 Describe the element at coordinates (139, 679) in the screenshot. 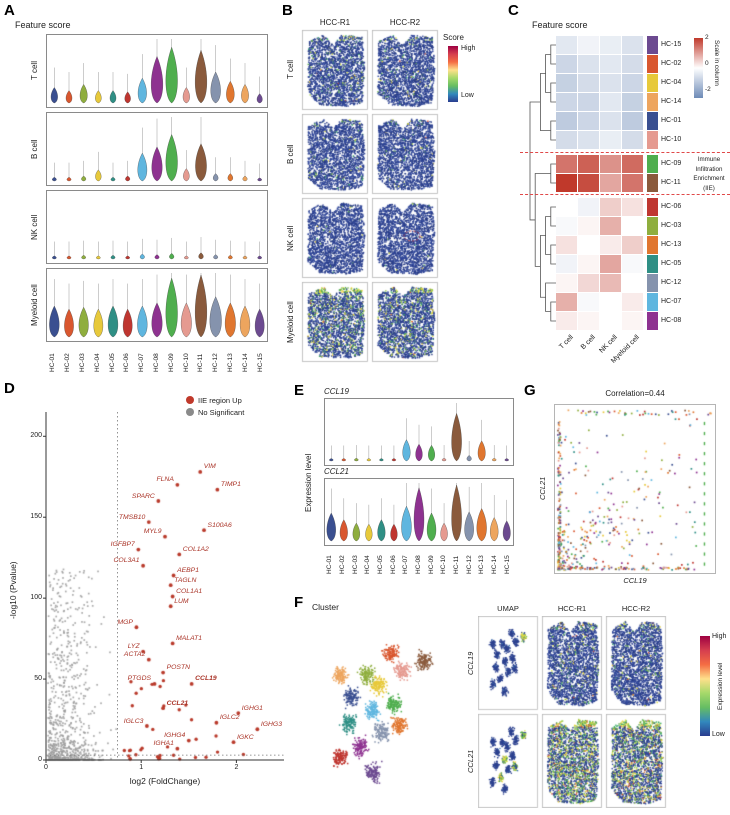

I see `gene-label: PTGDS` at that location.